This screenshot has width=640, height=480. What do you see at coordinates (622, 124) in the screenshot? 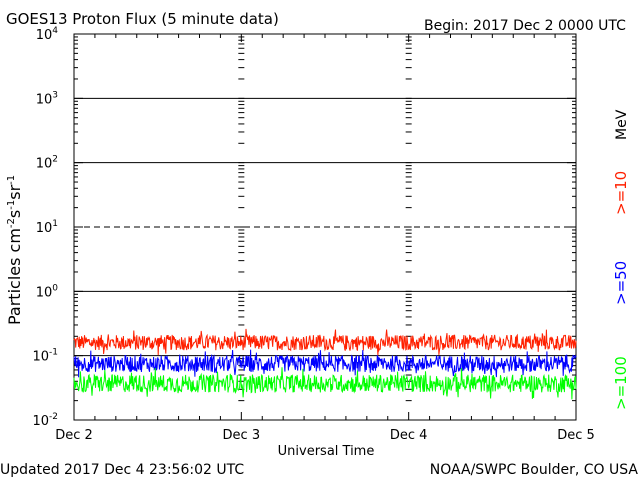
I see `legend-unit-label: MeV` at bounding box center [622, 124].